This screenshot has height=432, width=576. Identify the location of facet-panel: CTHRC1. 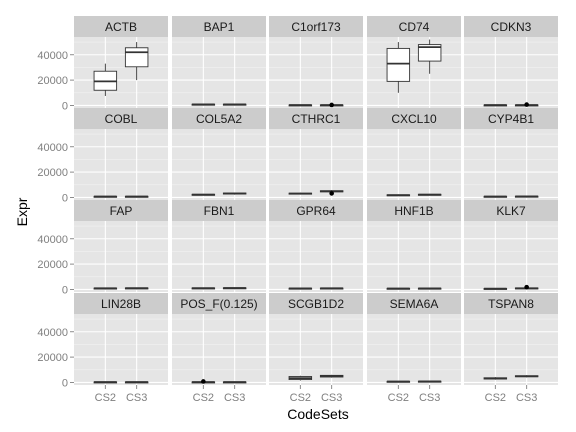
(316, 154).